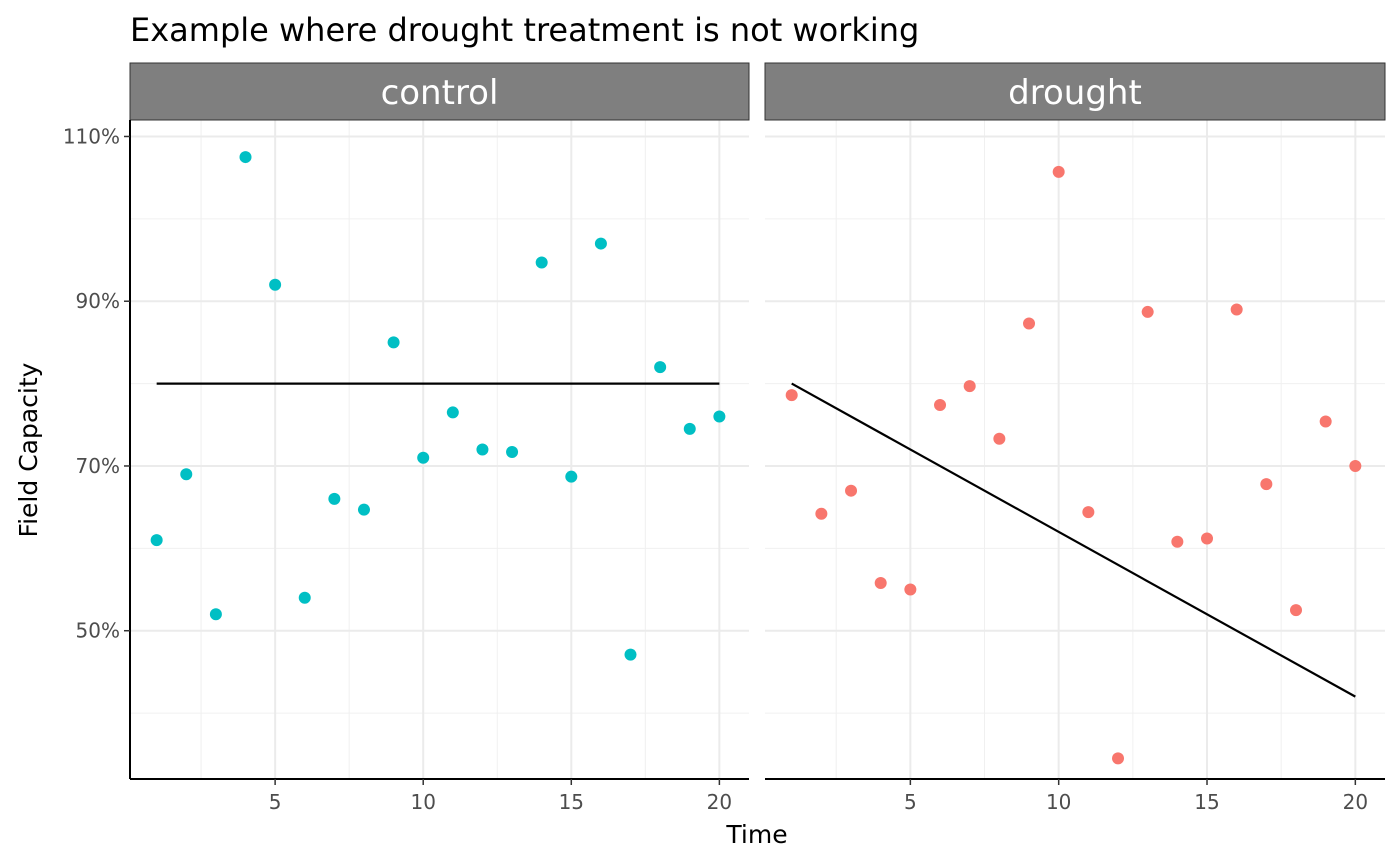 The width and height of the screenshot is (1400, 865). Describe the element at coordinates (1073, 540) in the screenshot. I see `trend-line` at that location.